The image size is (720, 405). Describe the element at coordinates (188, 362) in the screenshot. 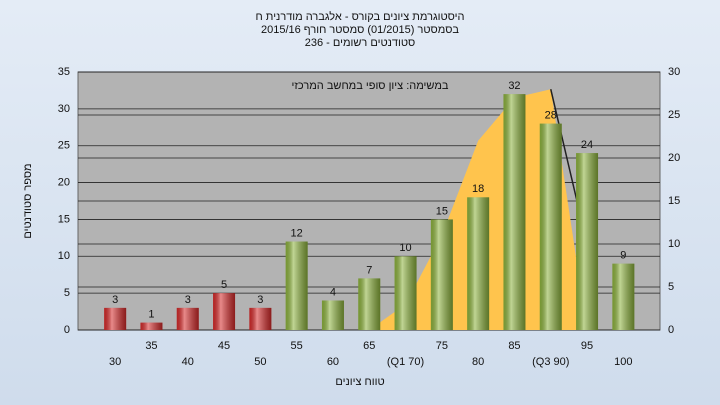

I see `x-tick-label: 40` at that location.